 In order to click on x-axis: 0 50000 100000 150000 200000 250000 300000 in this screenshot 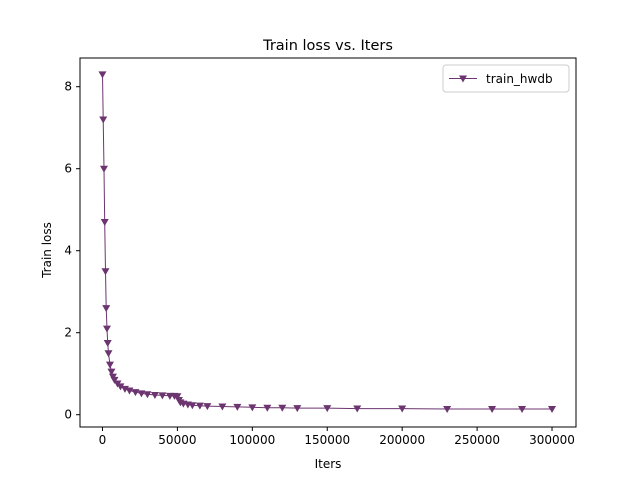, I will do `click(337, 437)`.